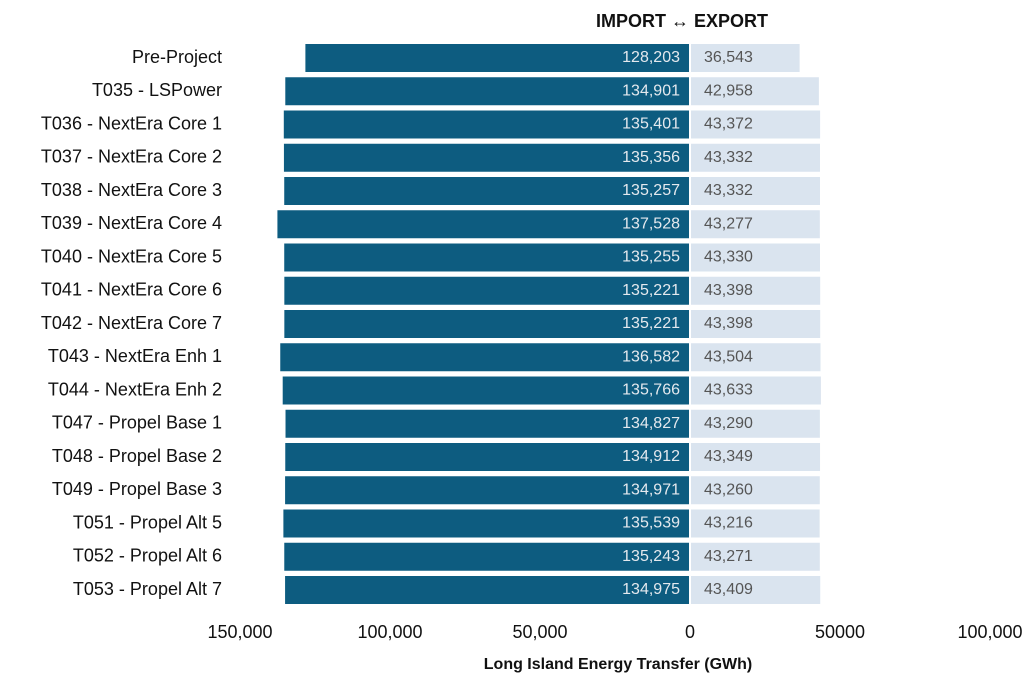  What do you see at coordinates (651, 456) in the screenshot?
I see `value-label: 134,912` at bounding box center [651, 456].